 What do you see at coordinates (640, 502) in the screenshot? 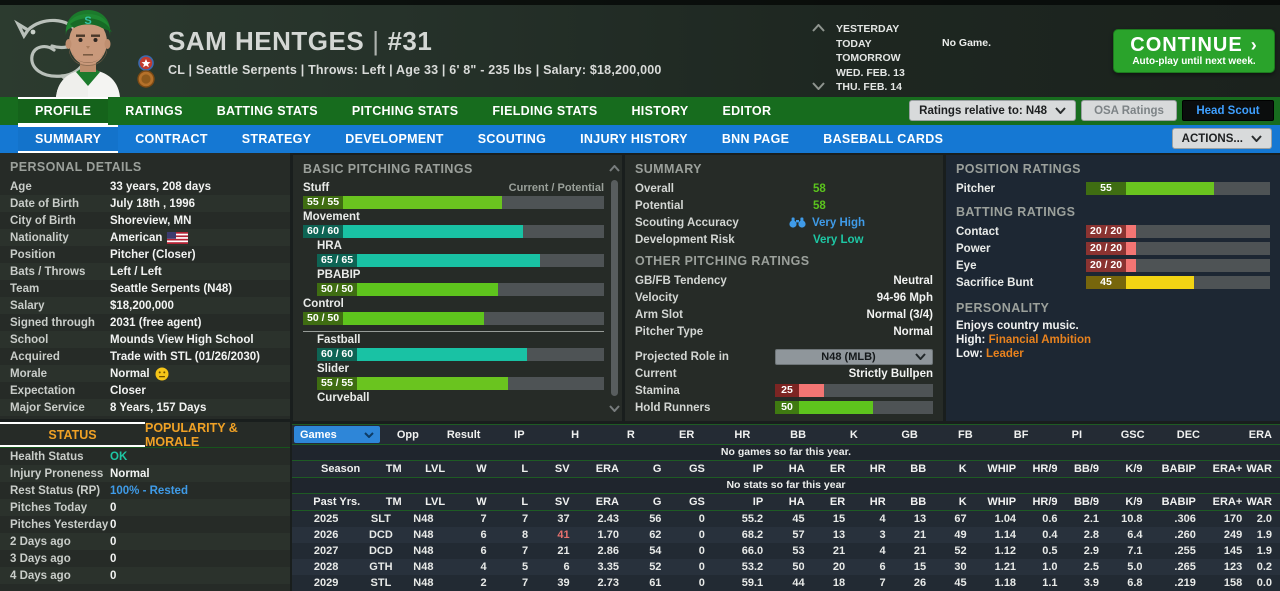
I see `past-years-column-header: G` at bounding box center [640, 502].